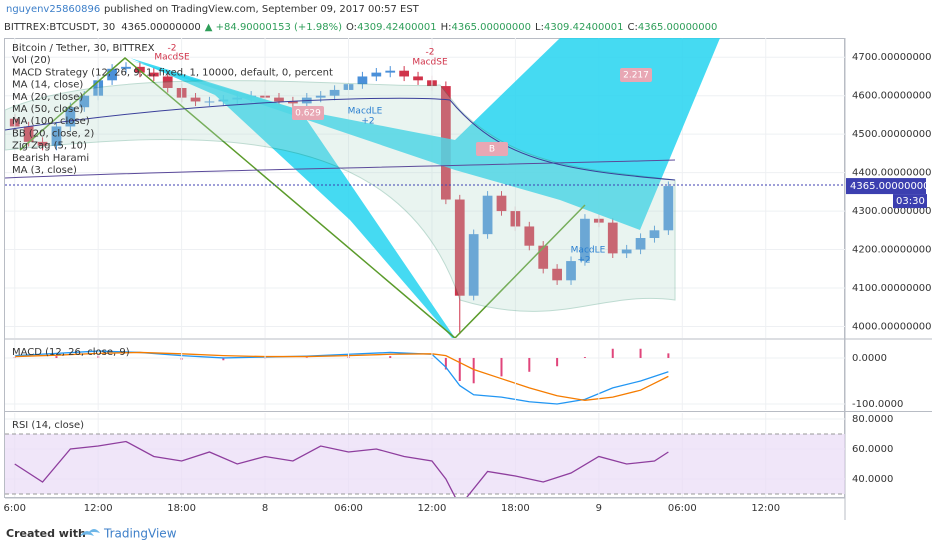 This screenshot has width=932, height=550. What do you see at coordinates (892, 173) in the screenshot?
I see `y-tick-label: 4400.00000000` at bounding box center [892, 173].